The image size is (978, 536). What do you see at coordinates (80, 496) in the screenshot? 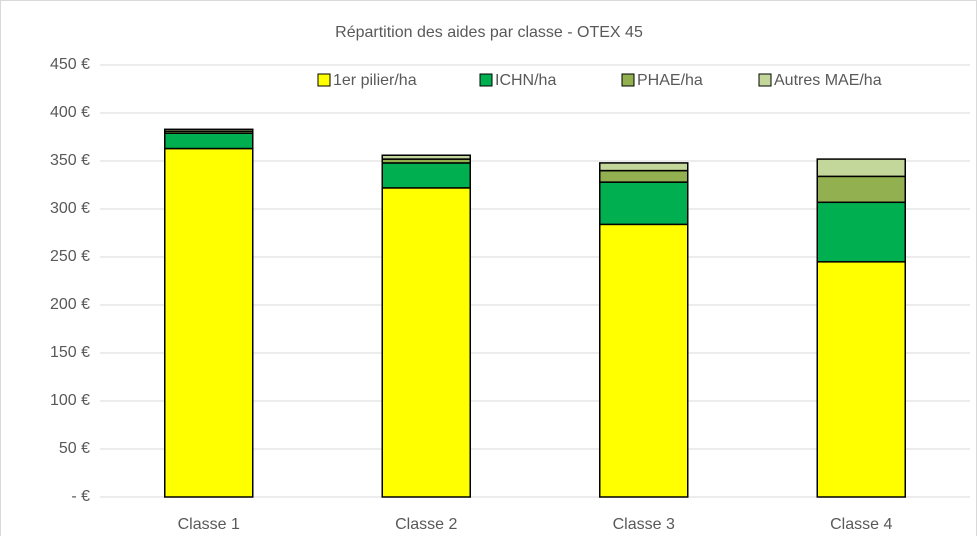
I see `y-tick-label: - €` at bounding box center [80, 496].